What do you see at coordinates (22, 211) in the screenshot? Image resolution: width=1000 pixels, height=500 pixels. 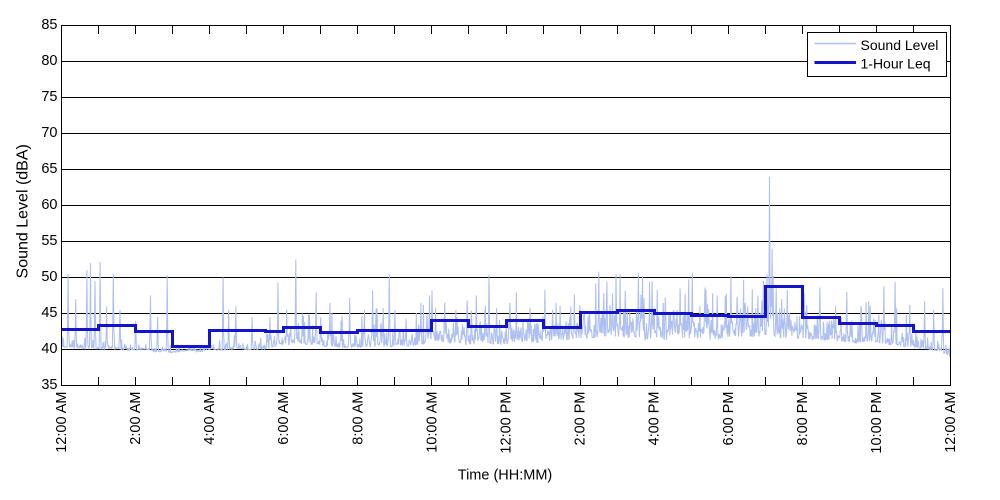 I see `svg-text: Sound Level (dBA)` at bounding box center [22, 211].